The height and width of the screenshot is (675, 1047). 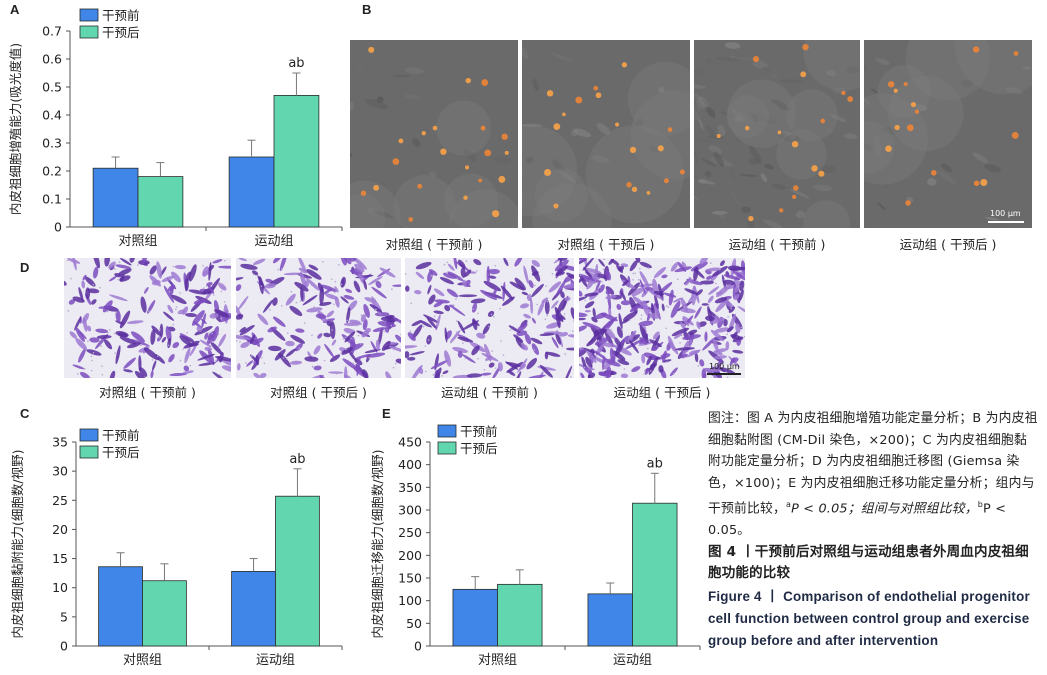 I want to click on micrograph-d-control-after, so click(x=318, y=318).